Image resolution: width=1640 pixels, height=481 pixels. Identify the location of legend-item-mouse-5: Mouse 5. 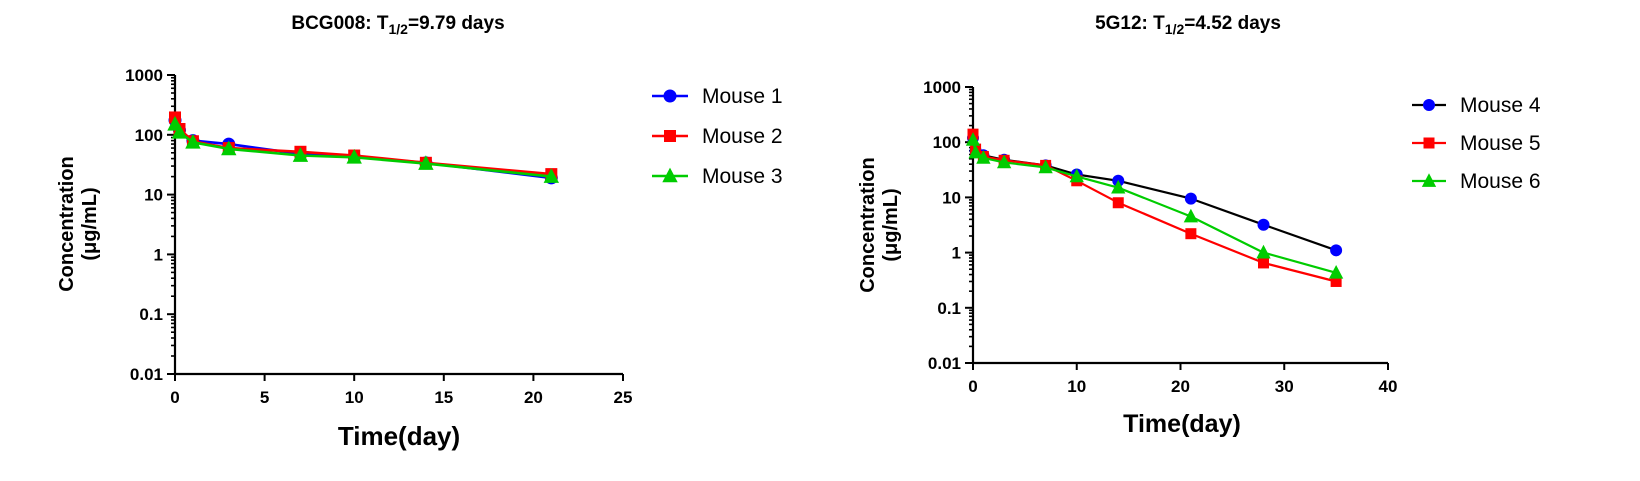
(1476, 143).